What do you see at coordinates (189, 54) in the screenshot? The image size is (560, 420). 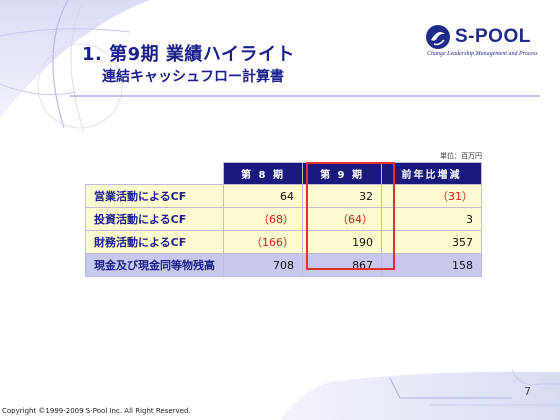 I see `slide-title: 1. 第9期 業績ハイライト` at bounding box center [189, 54].